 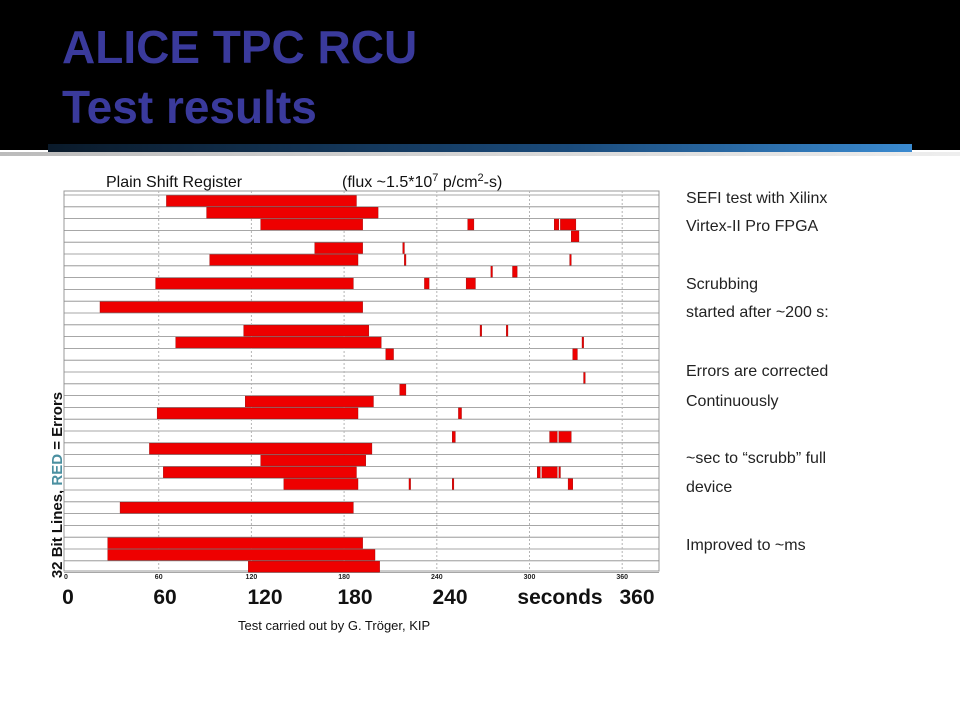 What do you see at coordinates (709, 487) in the screenshot?
I see `note-device: device` at bounding box center [709, 487].